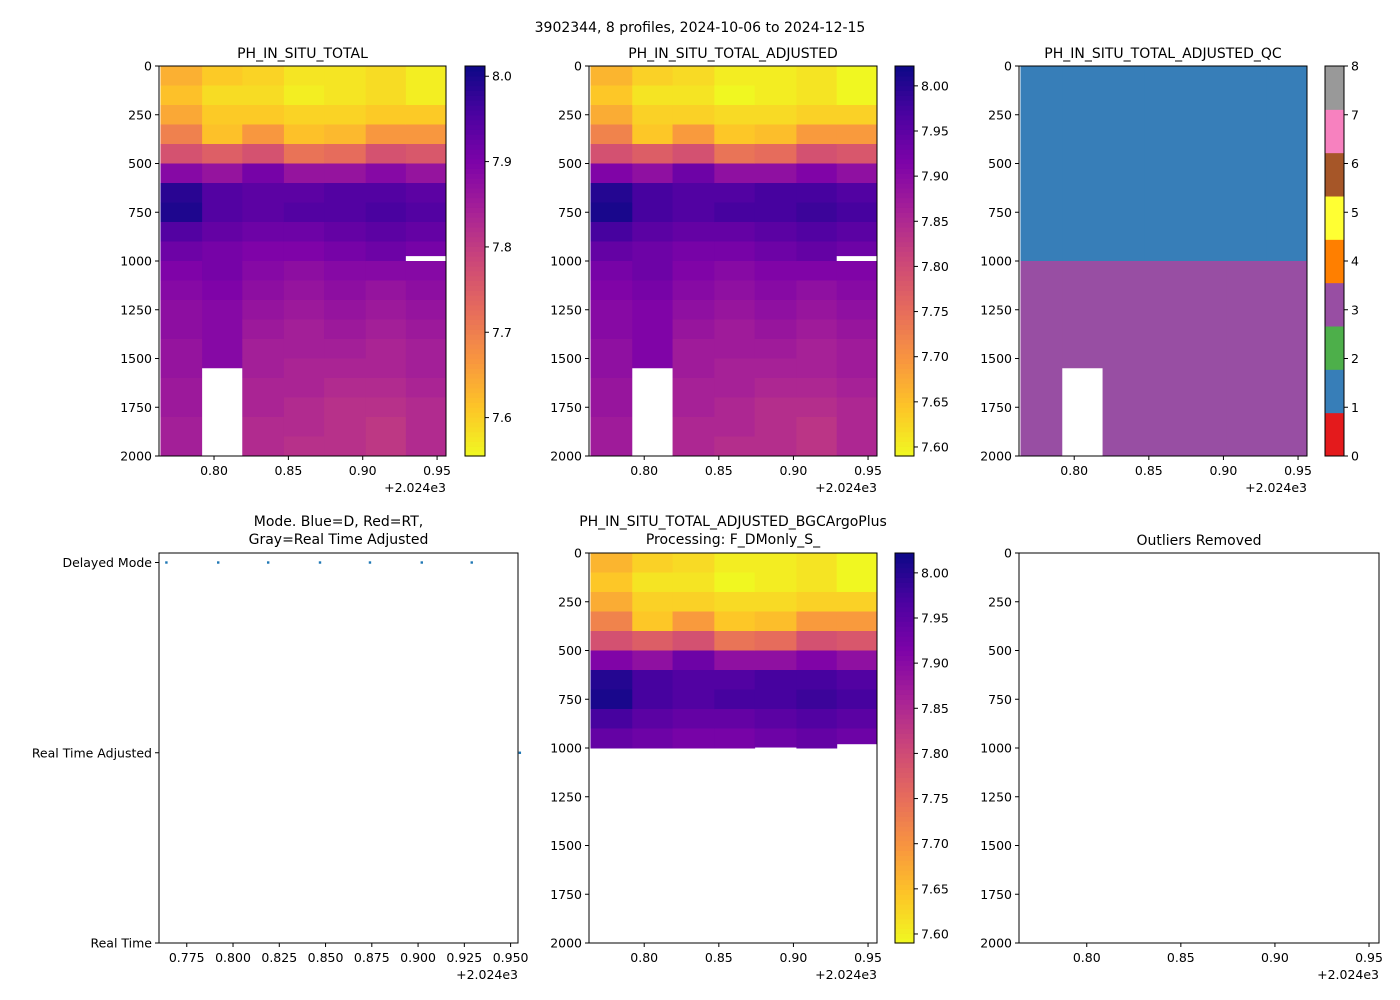 The height and width of the screenshot is (1000, 1400). I want to click on colorbar-tick-label: 0, so click(1355, 456).